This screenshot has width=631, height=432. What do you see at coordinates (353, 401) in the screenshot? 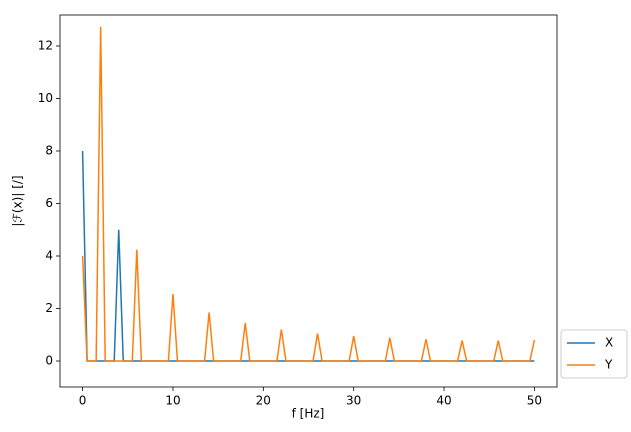
I see `x-tick-label: 30` at bounding box center [353, 401].